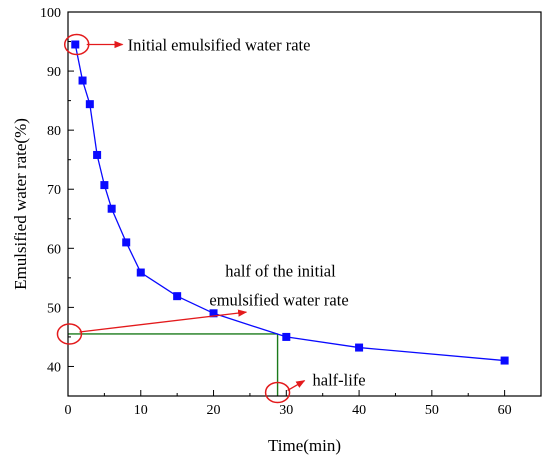 This screenshot has width=550, height=463. What do you see at coordinates (304, 445) in the screenshot?
I see `x-axis-label: Time(min)` at bounding box center [304, 445].